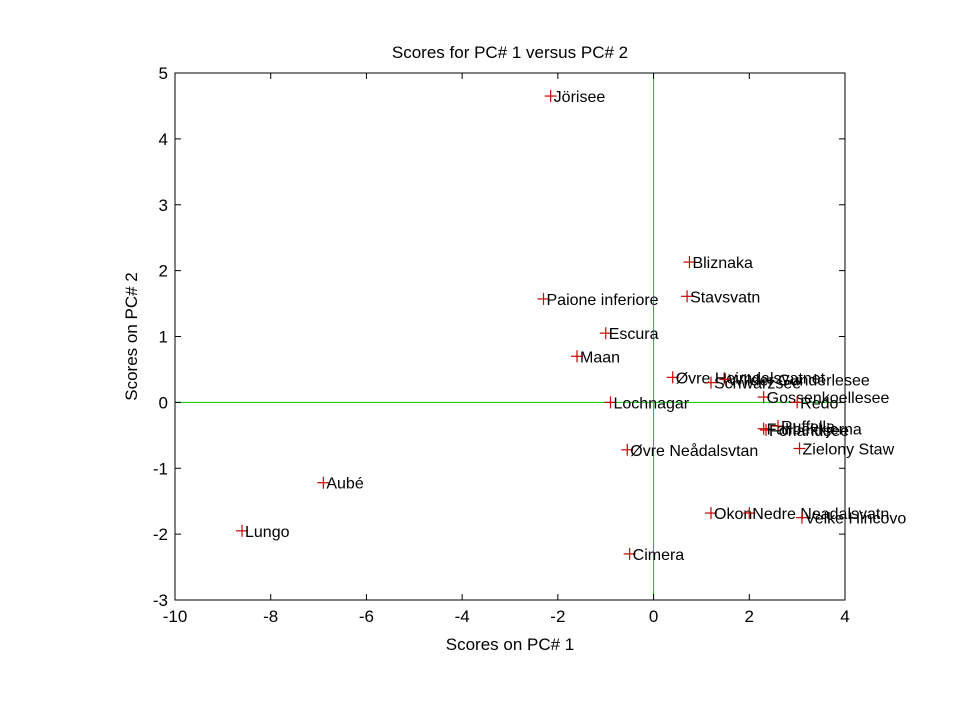  I want to click on y-tick-label: 0, so click(163, 402).